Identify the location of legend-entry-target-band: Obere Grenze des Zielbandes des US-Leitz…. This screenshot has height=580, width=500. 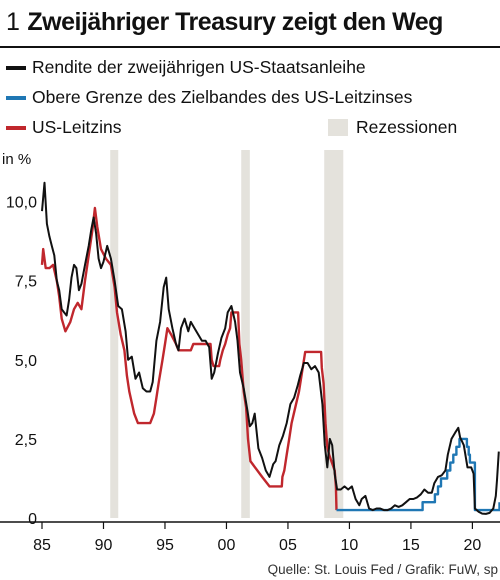
(209, 97).